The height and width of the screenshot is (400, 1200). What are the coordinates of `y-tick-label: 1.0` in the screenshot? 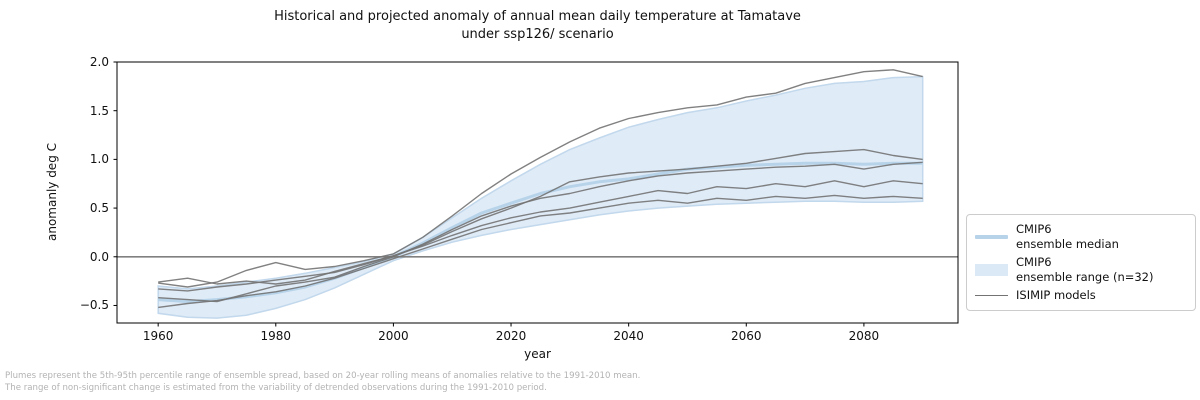 It's located at (99, 159).